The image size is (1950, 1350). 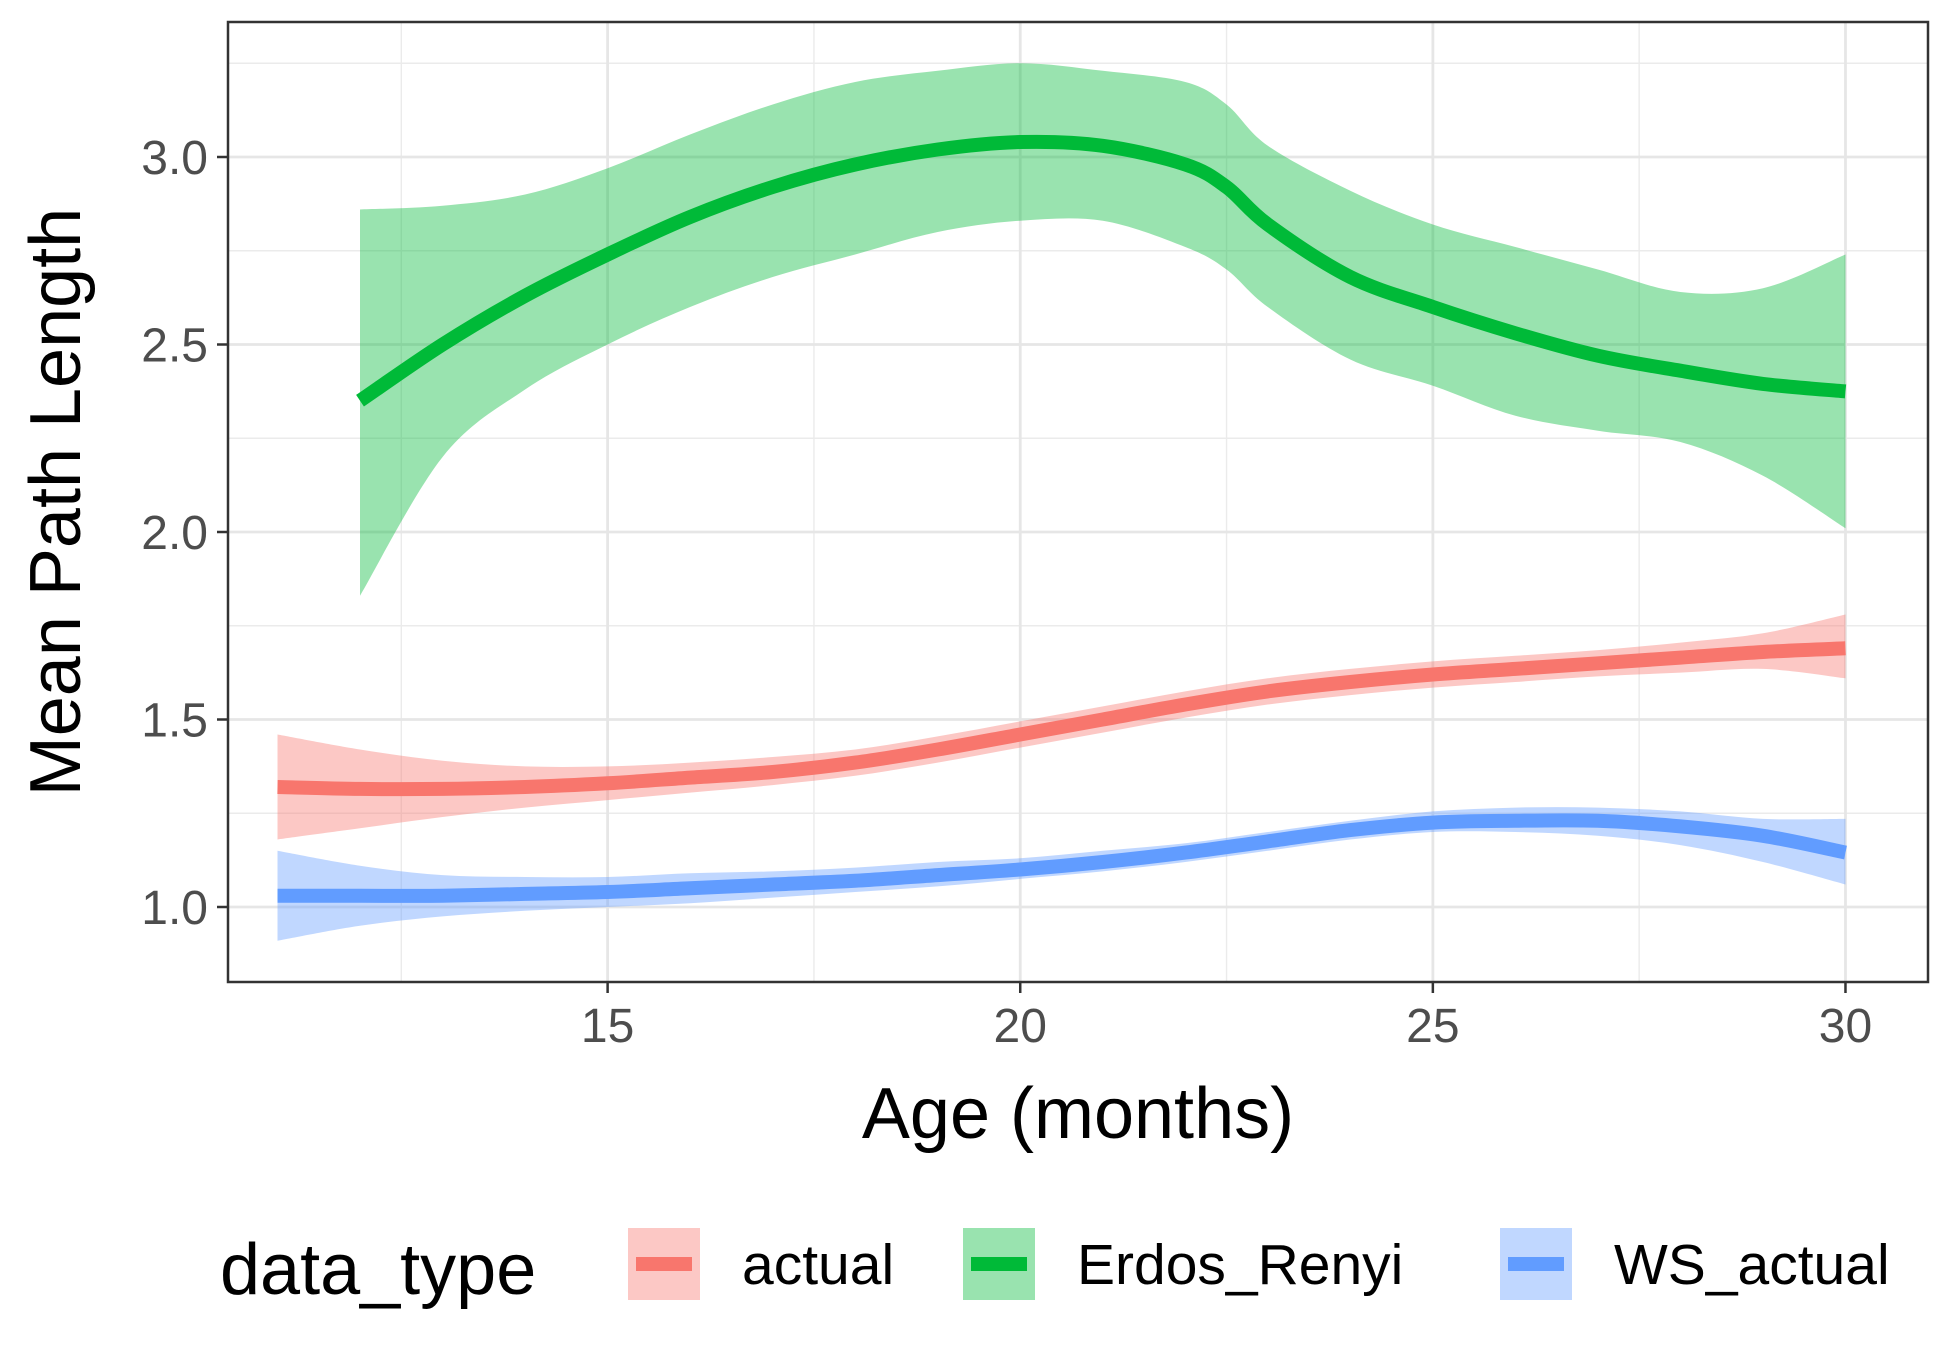 What do you see at coordinates (1061, 719) in the screenshot?
I see `line-actual` at bounding box center [1061, 719].